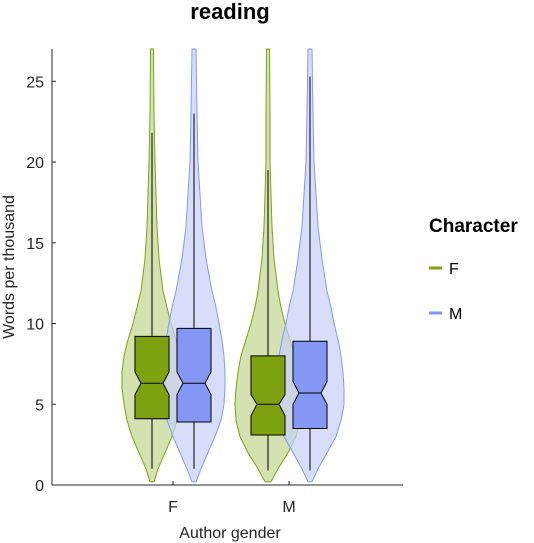  Describe the element at coordinates (230, 533) in the screenshot. I see `x-axis-label: Author gender` at that location.